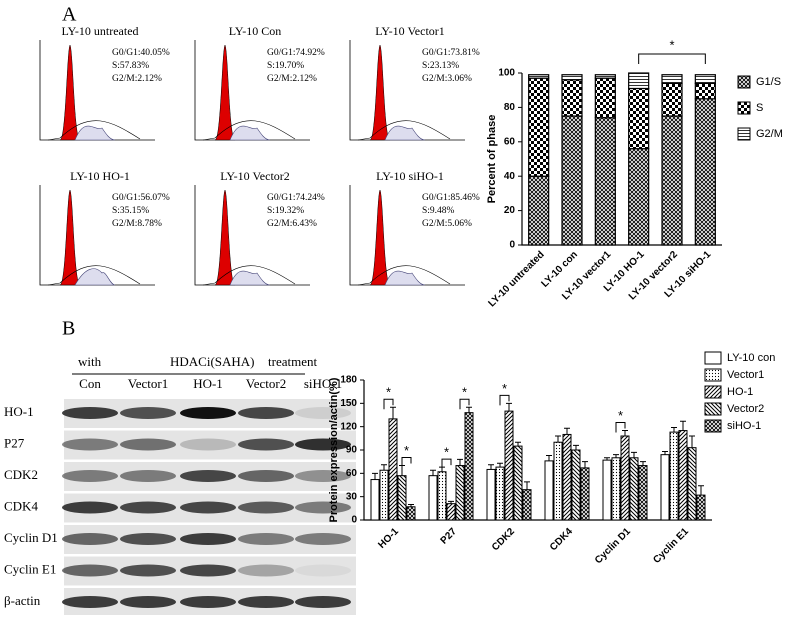  I want to click on histogram-stat: S:19.70%, so click(285, 66).